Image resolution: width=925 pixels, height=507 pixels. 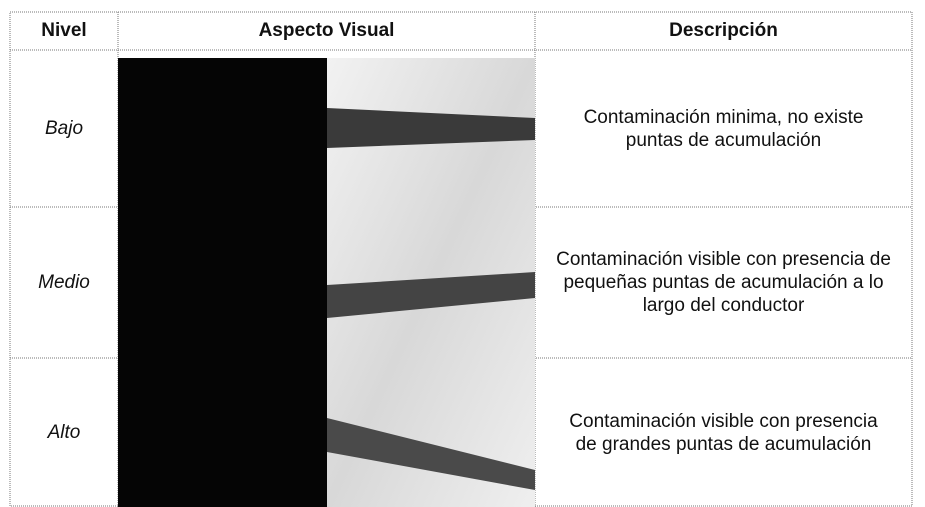 I want to click on header-cell: Aspecto Visual, so click(x=326, y=30).